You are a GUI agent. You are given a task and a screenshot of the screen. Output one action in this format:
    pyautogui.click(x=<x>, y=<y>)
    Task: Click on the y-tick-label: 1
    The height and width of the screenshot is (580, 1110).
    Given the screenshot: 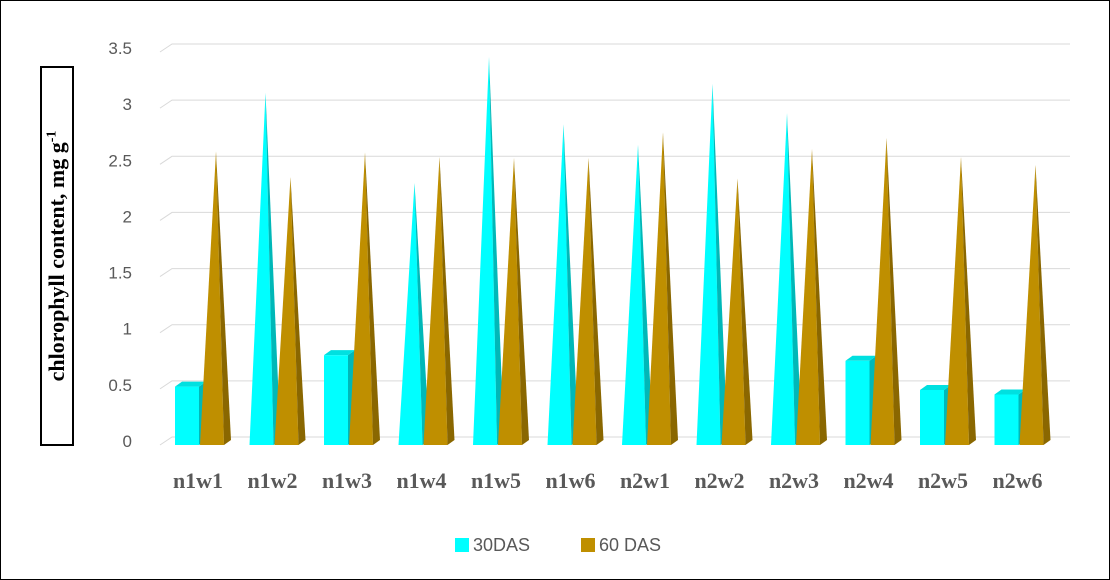 What is the action you would take?
    pyautogui.click(x=127, y=329)
    